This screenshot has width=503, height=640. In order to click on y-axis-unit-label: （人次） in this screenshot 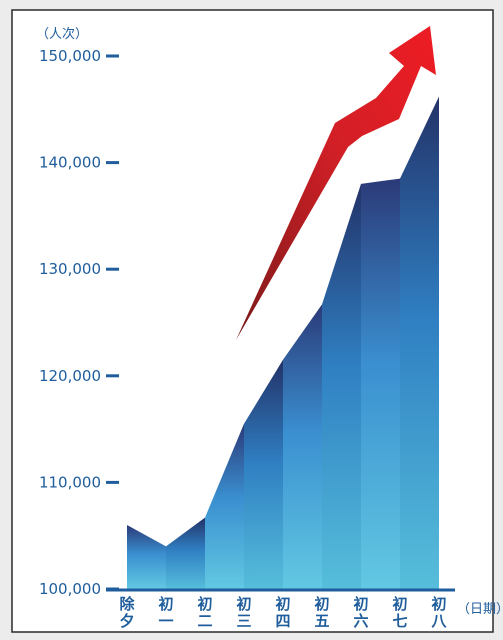, I will do `click(62, 34)`.